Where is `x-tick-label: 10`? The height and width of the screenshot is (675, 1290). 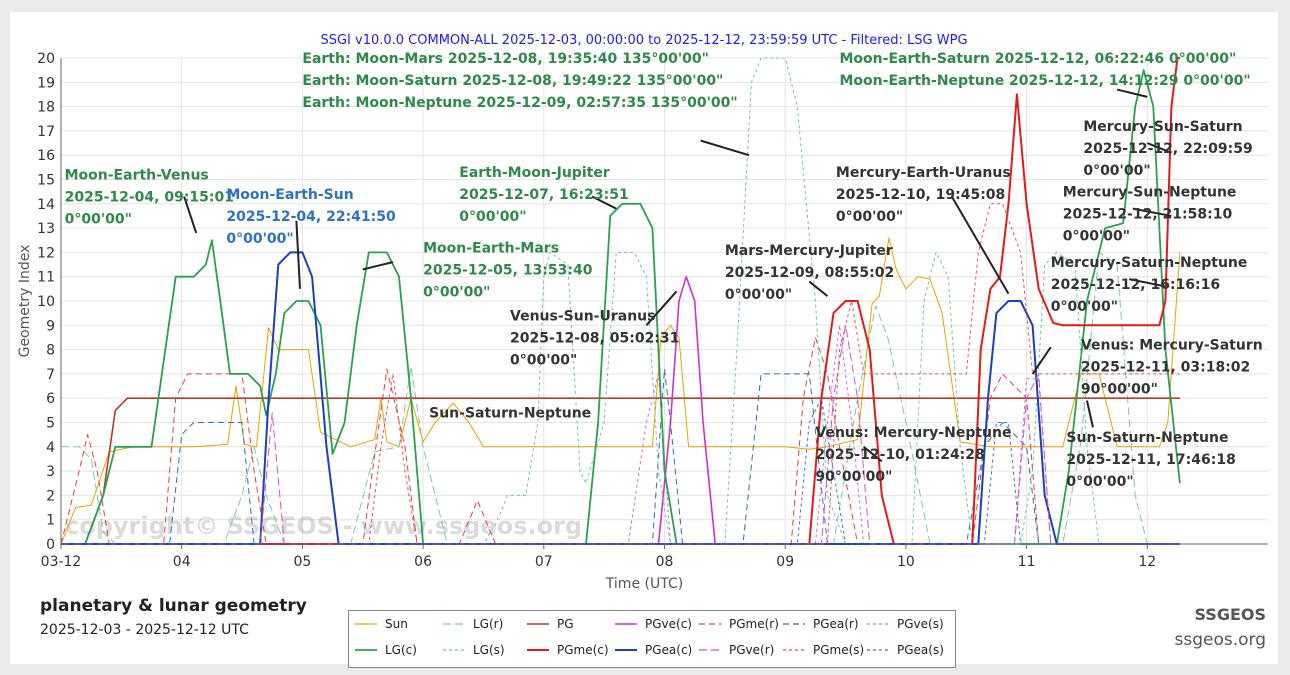
x-tick-label: 10 is located at coordinates (906, 562).